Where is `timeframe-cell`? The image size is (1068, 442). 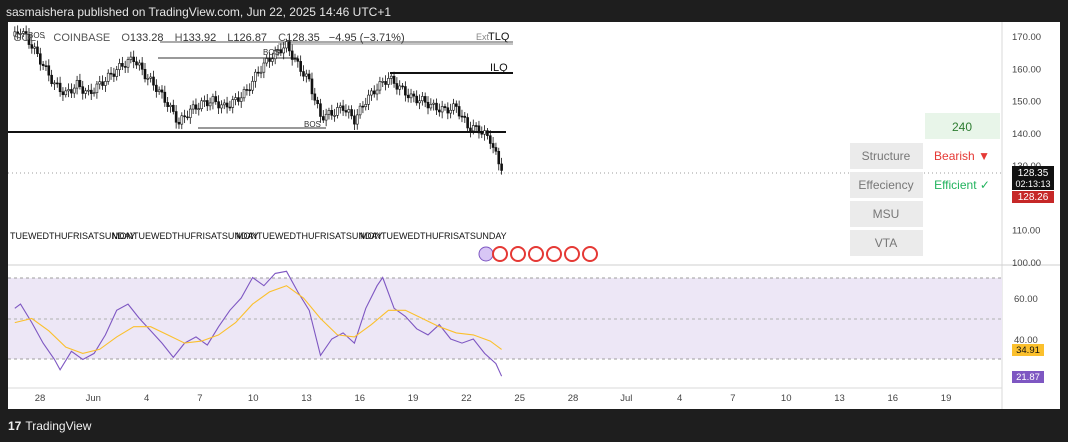 timeframe-cell is located at coordinates (962, 126).